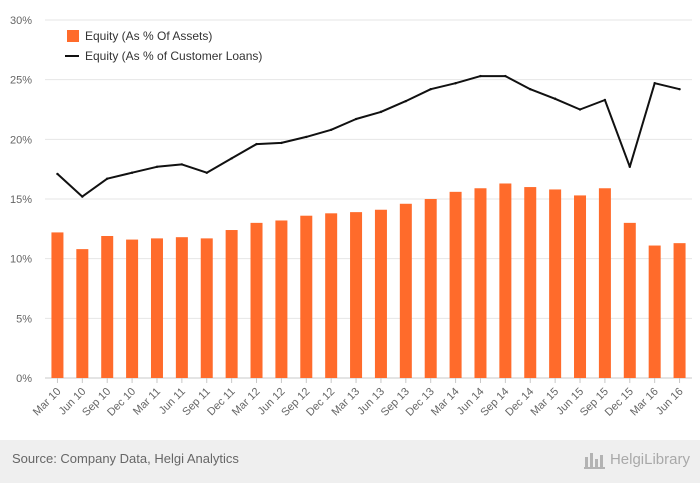  I want to click on x-tick-label: Mar 11, so click(147, 402).